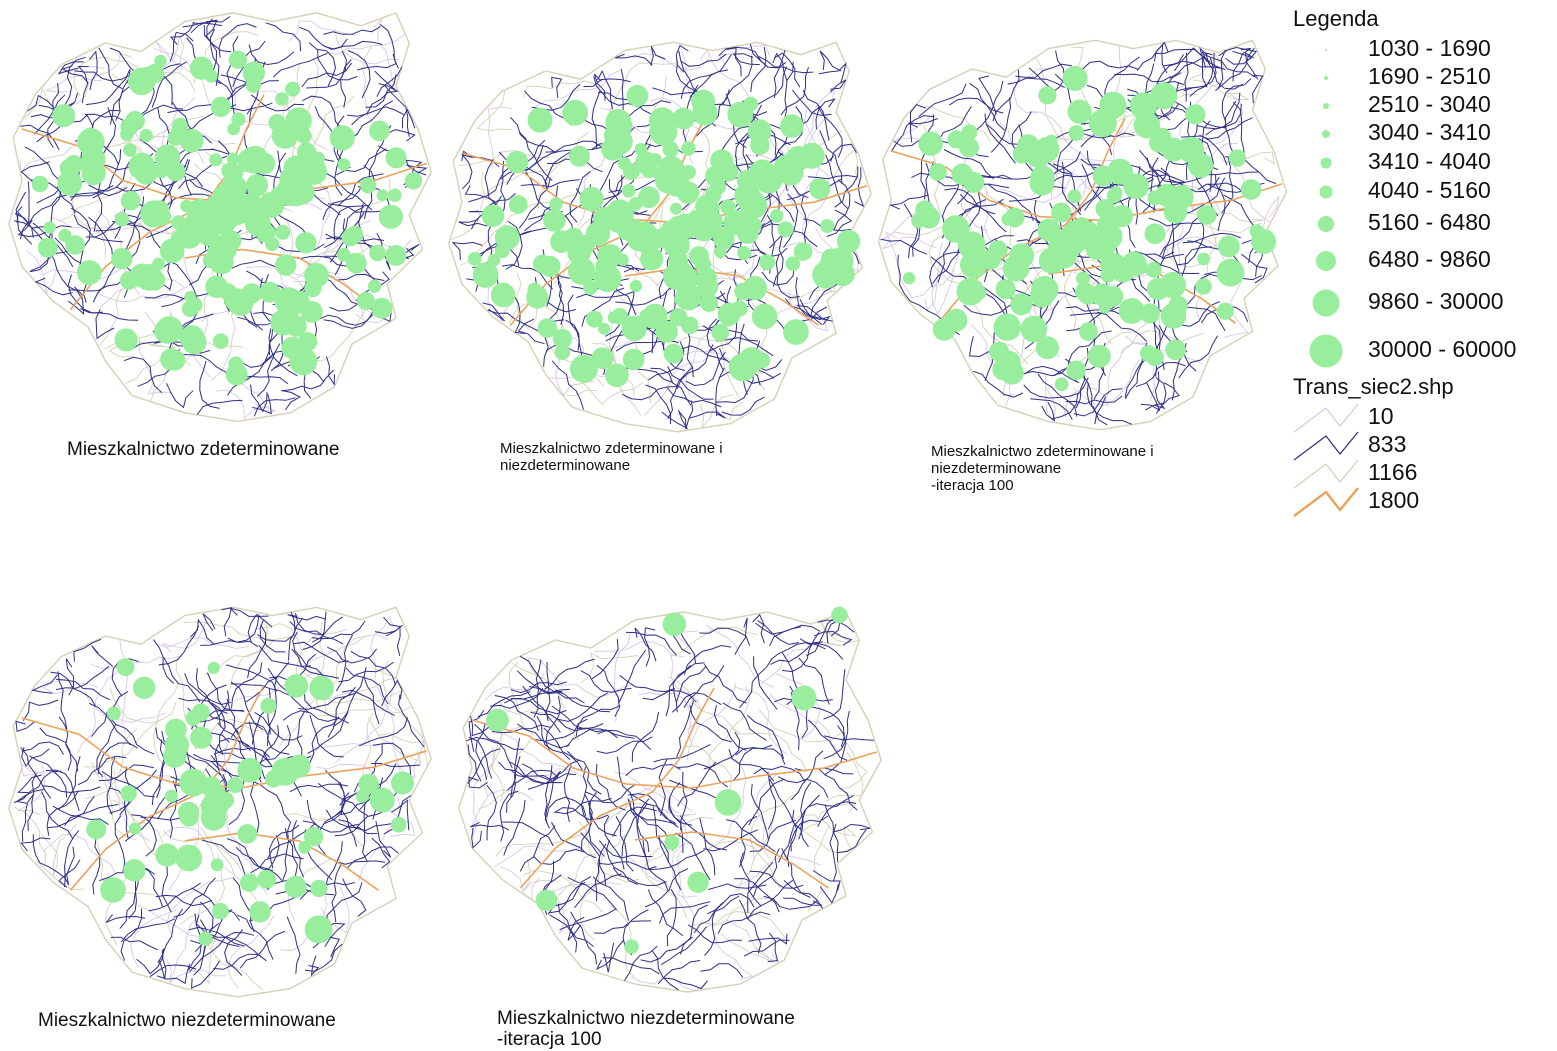  I want to click on network-class-label: 1166, so click(1393, 472).